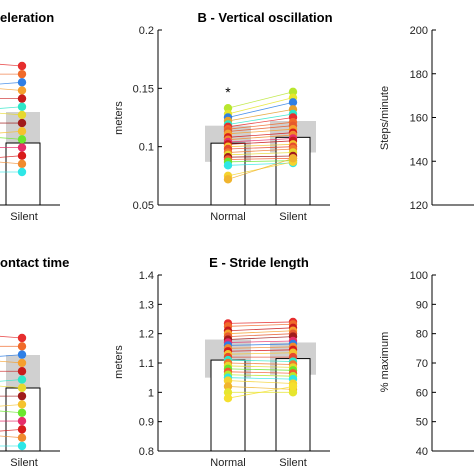 This screenshot has height=474, width=474. I want to click on panel-a: eleration Silent, so click(30, 116).